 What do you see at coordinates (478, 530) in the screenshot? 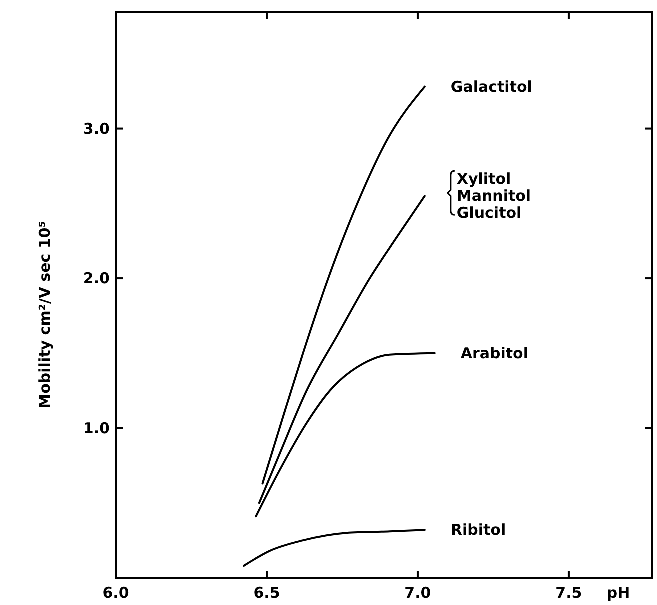
I see `series-label: Ribitol` at bounding box center [478, 530].